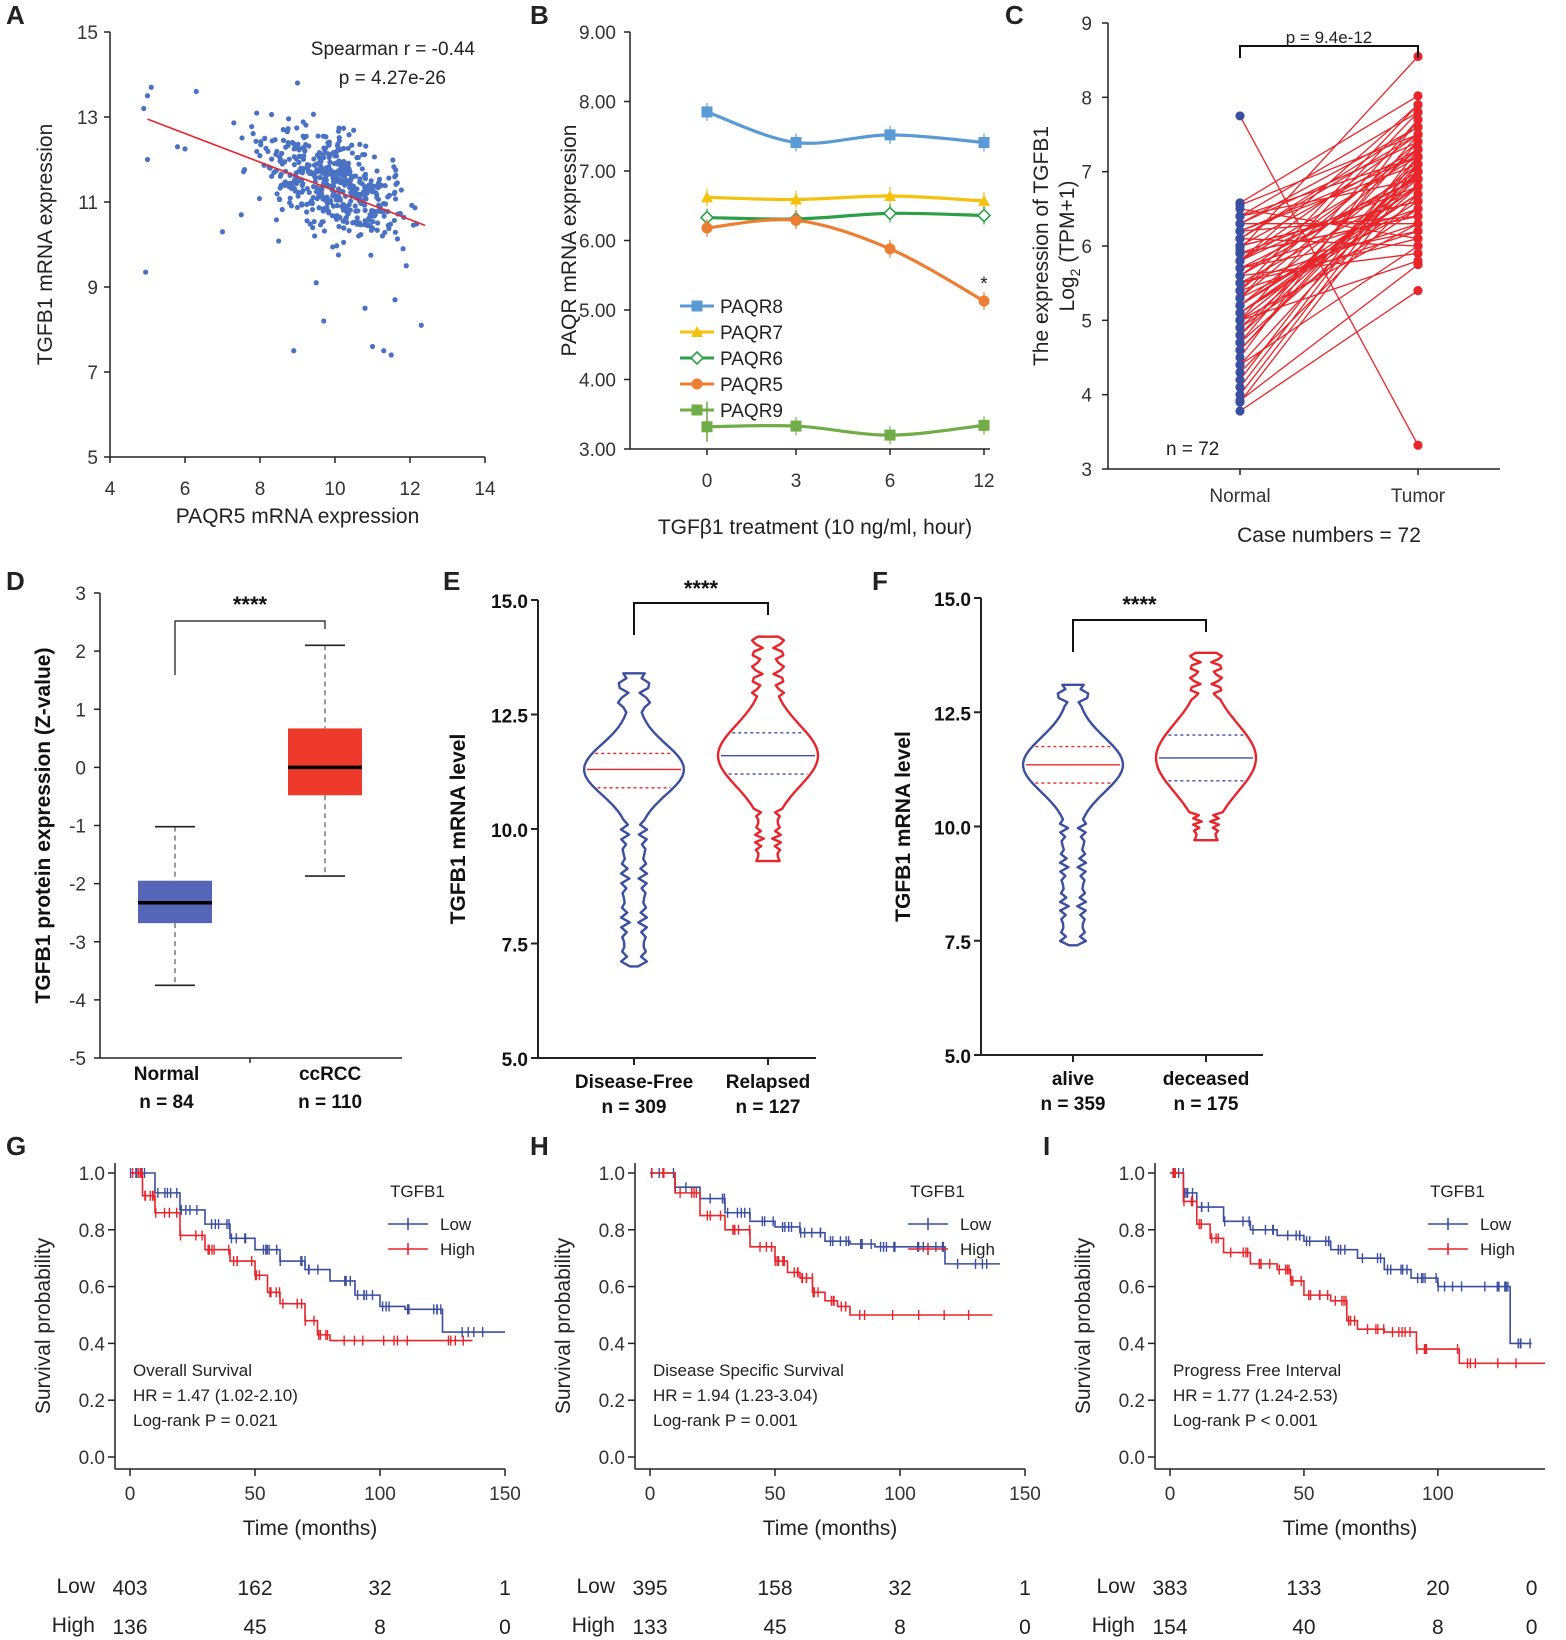  I want to click on km-stat-2: Log-rank P = 0.021, so click(205, 1420).